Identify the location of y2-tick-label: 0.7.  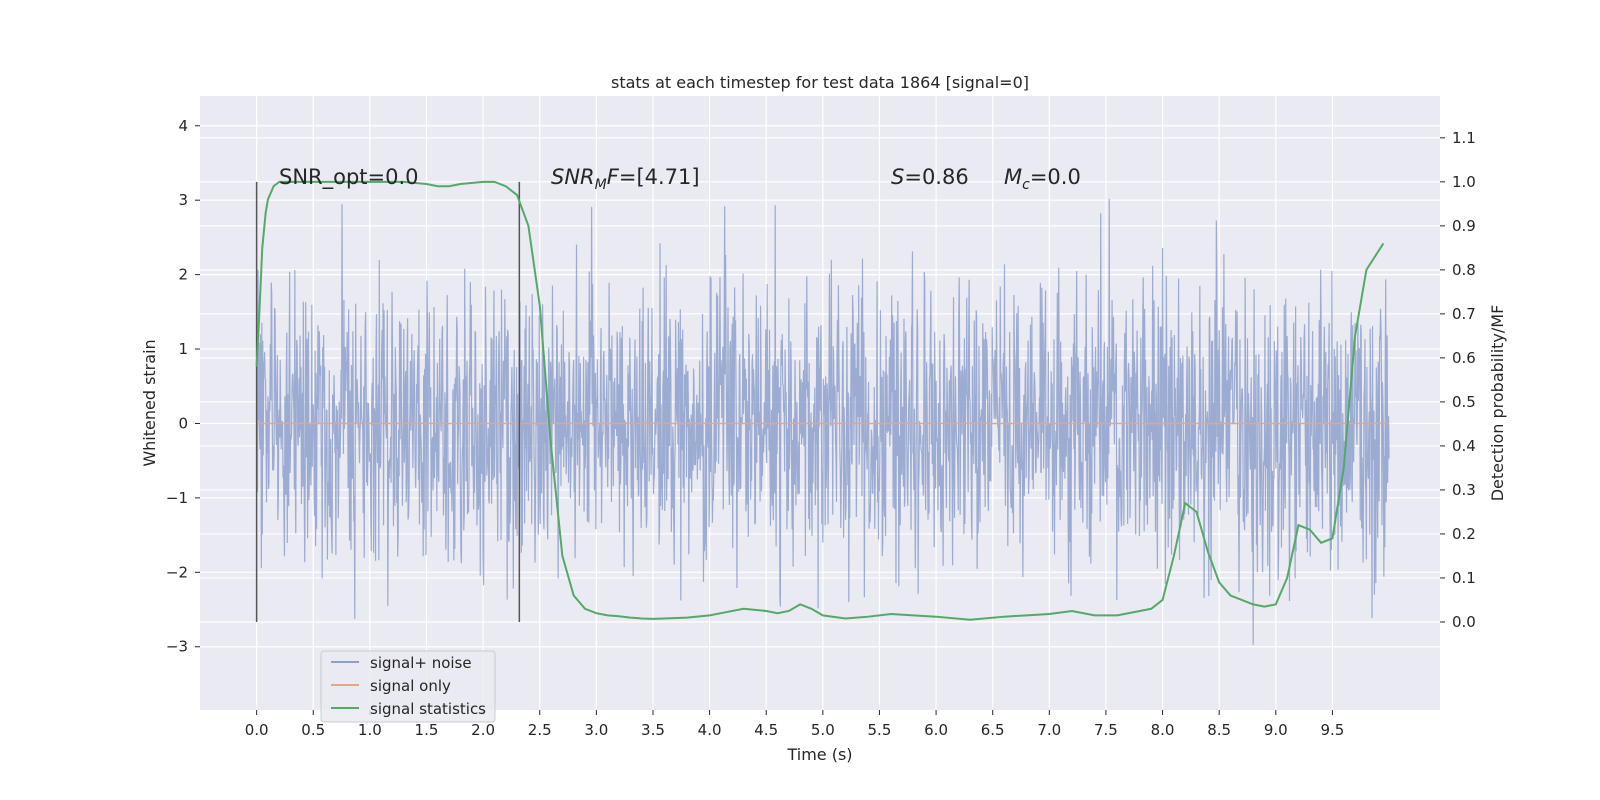
(1464, 314).